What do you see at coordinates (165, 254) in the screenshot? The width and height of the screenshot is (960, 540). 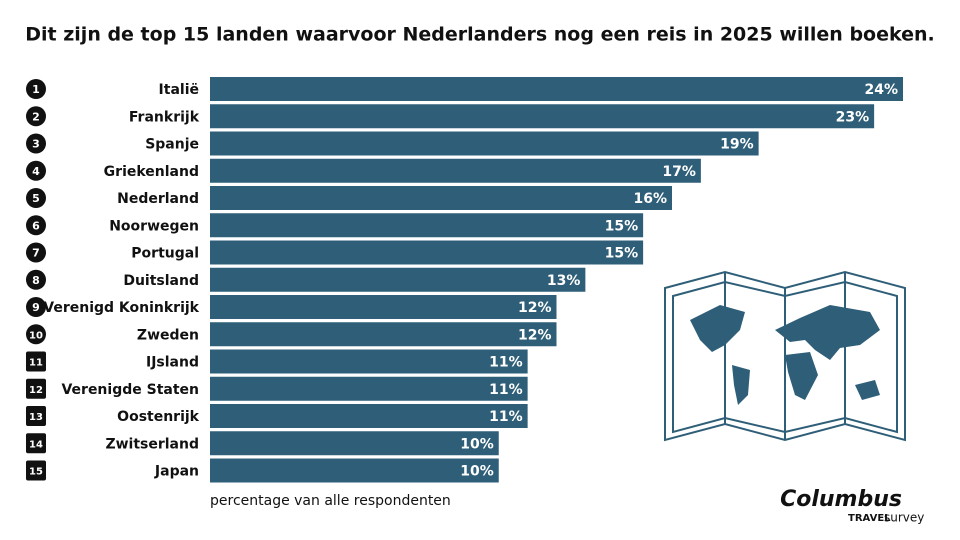 I see `y-tick-label: Portugal` at bounding box center [165, 254].